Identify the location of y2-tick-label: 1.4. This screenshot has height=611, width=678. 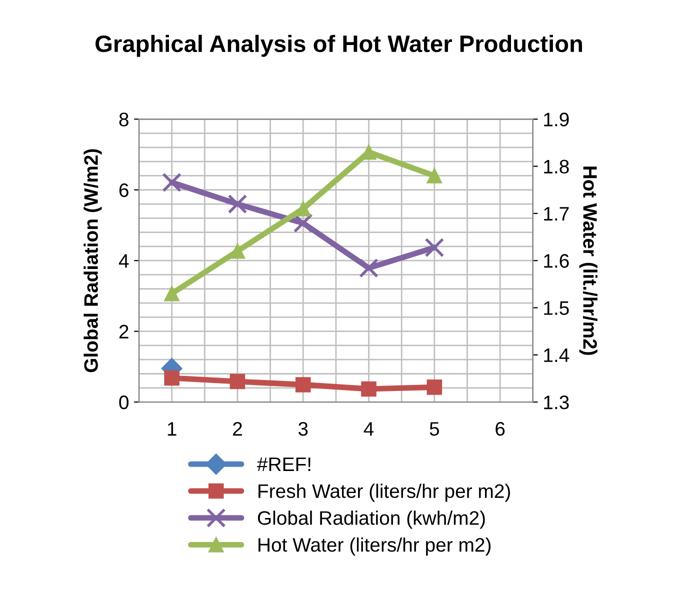
(557, 355).